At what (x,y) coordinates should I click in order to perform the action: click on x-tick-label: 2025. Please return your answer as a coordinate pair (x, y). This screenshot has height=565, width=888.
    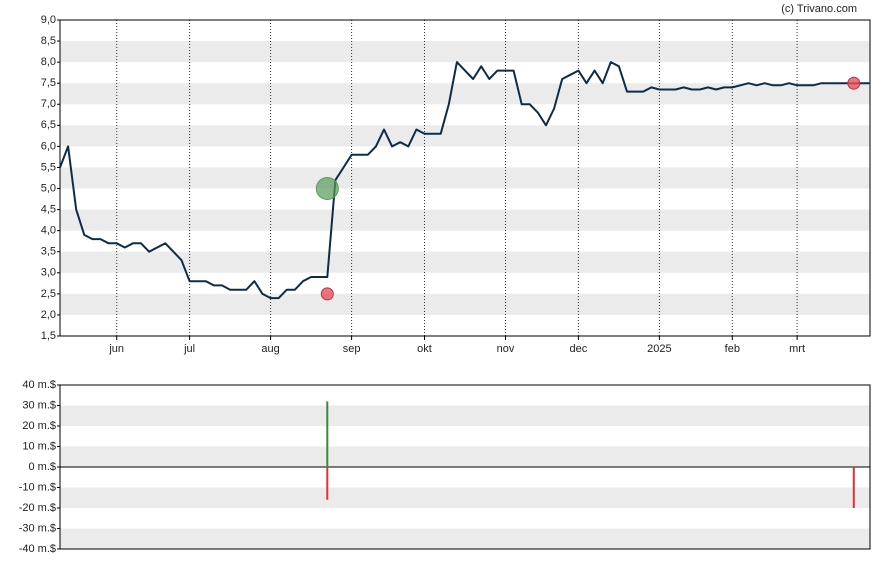
    Looking at the image, I should click on (659, 349).